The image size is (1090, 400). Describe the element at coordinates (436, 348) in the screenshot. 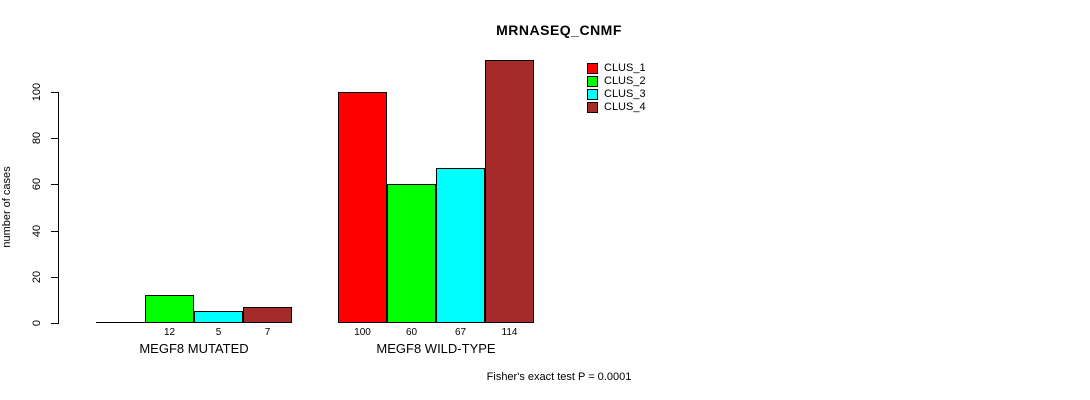

I see `x-group-label: MEGF8 WILD-TYPE` at that location.